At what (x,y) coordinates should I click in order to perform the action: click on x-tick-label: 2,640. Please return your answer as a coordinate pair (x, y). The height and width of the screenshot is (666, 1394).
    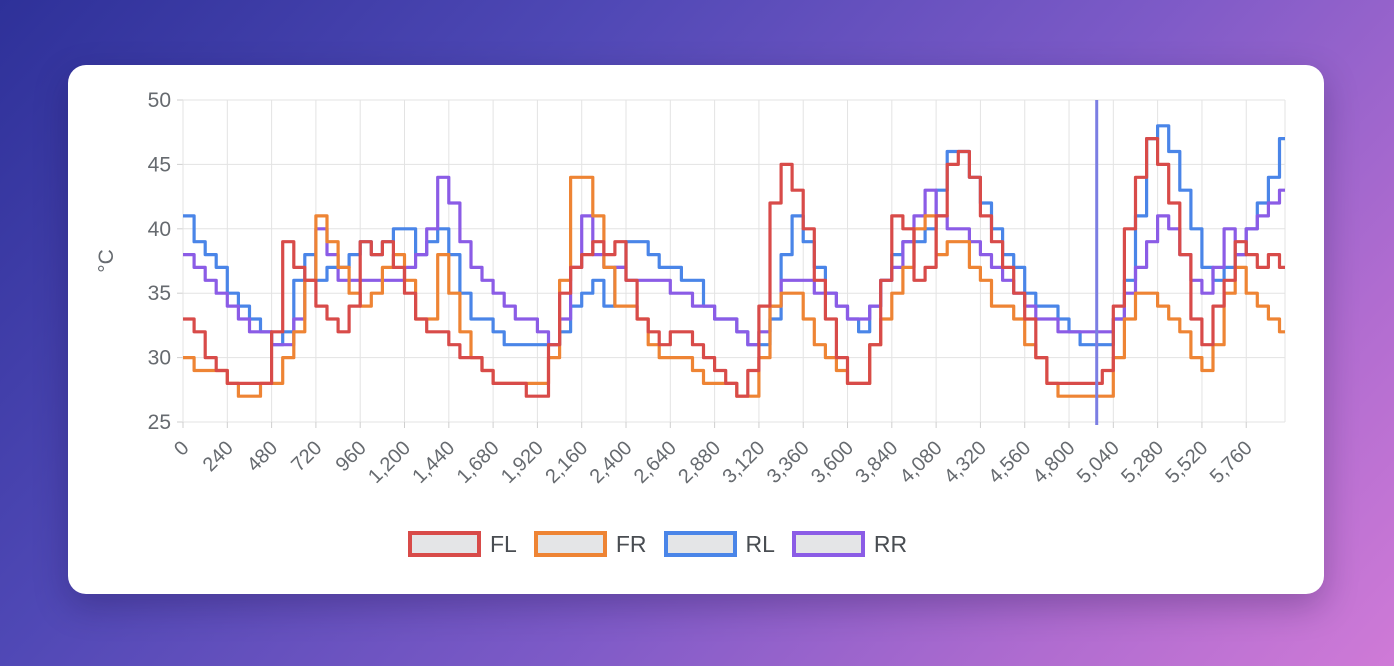
    Looking at the image, I should click on (655, 462).